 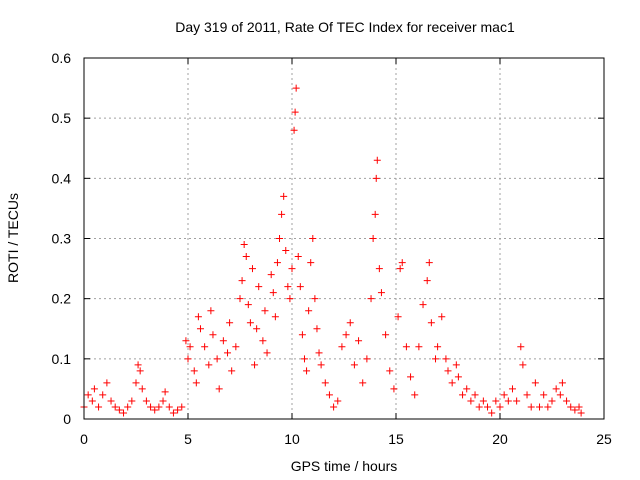 I want to click on x-tick-label: 25, so click(x=604, y=439).